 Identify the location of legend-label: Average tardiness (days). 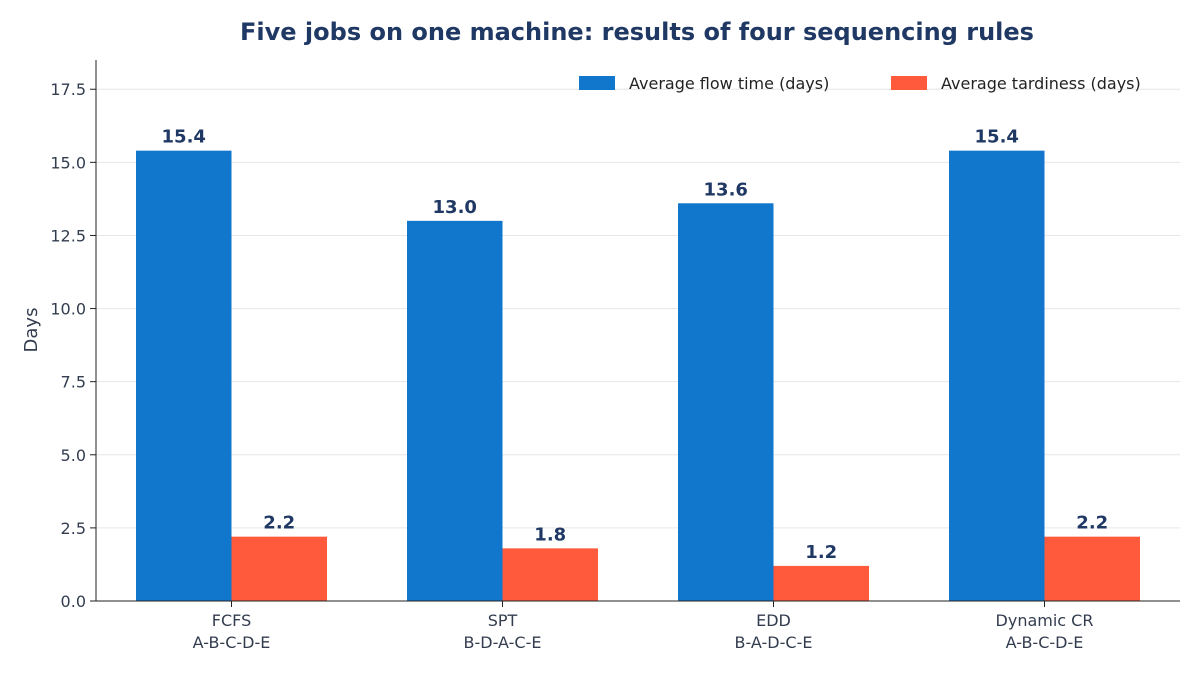
(1041, 83).